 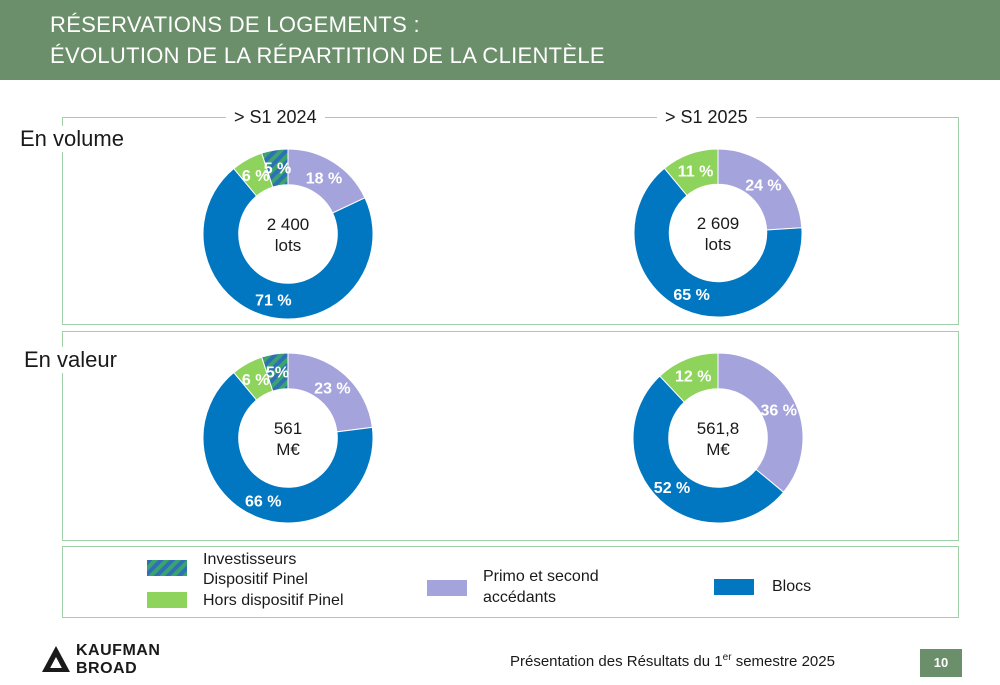 I want to click on kaufman-broad-logo: KAUFMAN BROAD, so click(x=115, y=660).